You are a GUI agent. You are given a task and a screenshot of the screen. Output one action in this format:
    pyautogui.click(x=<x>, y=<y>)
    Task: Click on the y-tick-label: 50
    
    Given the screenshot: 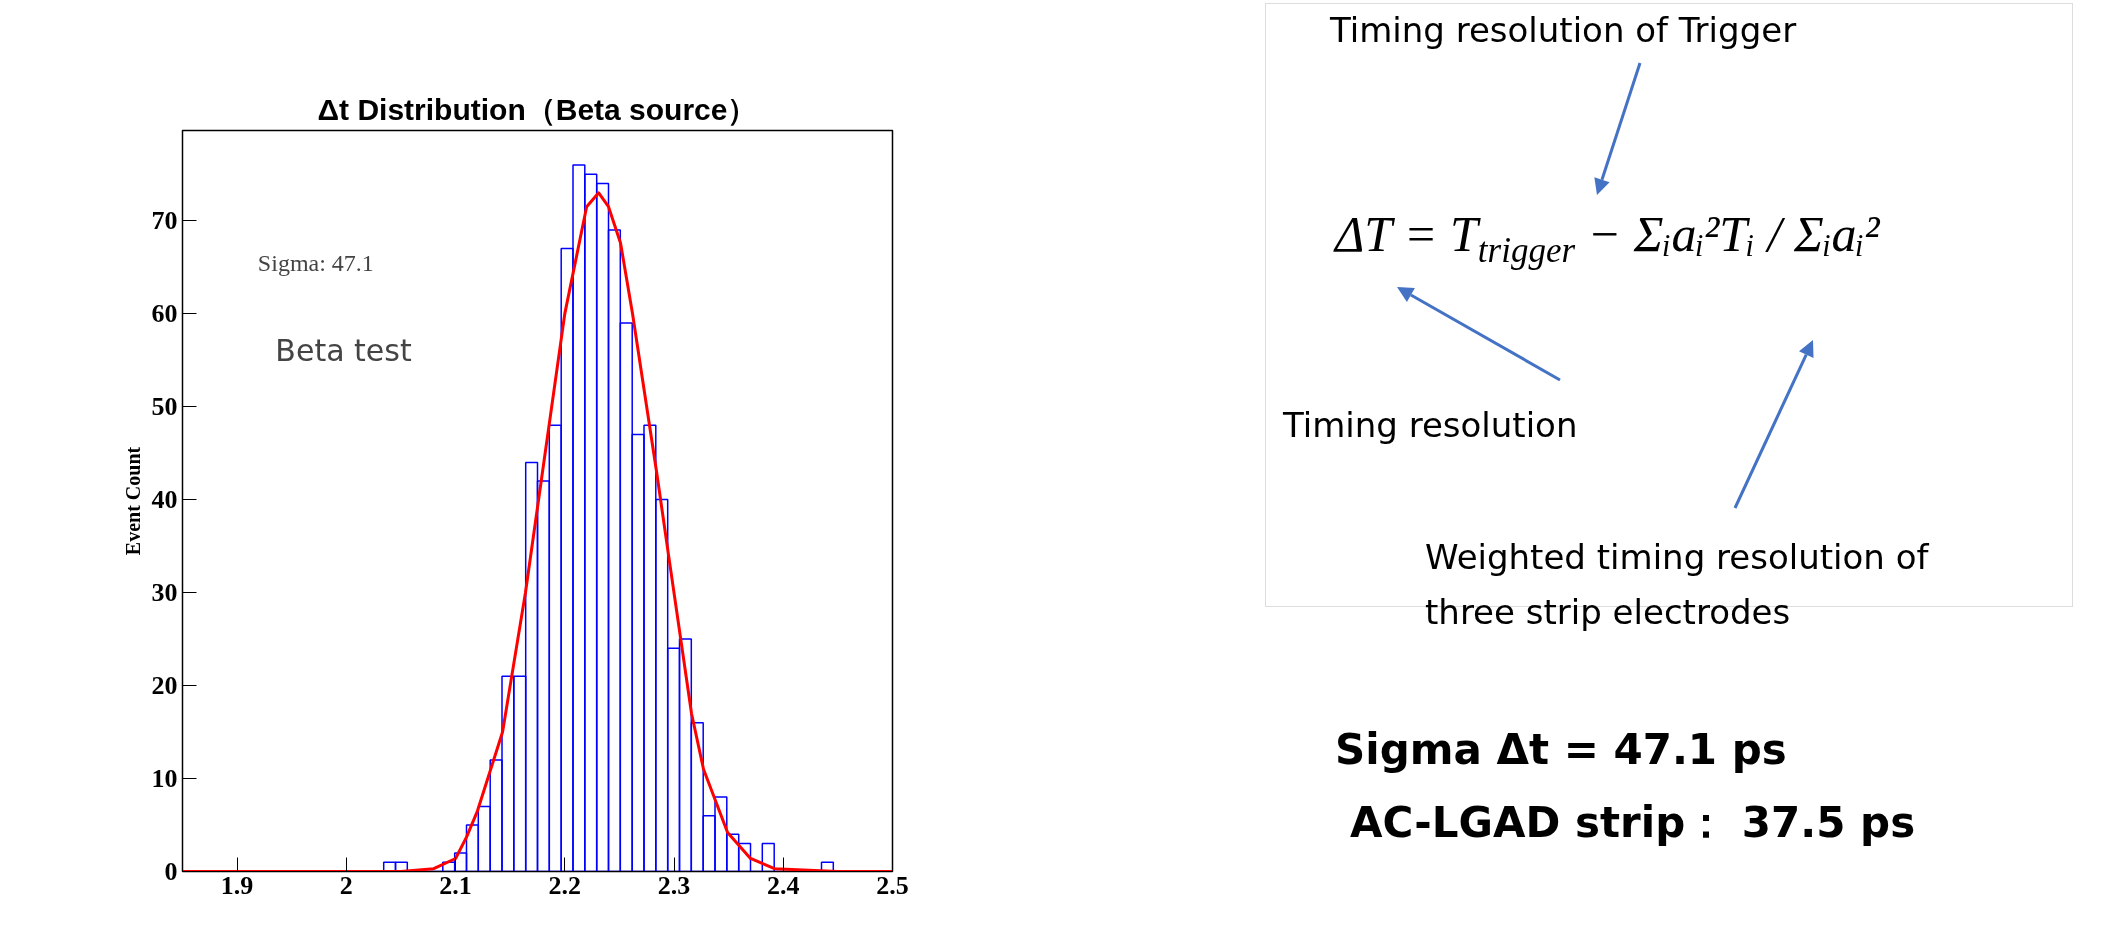 What is the action you would take?
    pyautogui.click(x=164, y=407)
    